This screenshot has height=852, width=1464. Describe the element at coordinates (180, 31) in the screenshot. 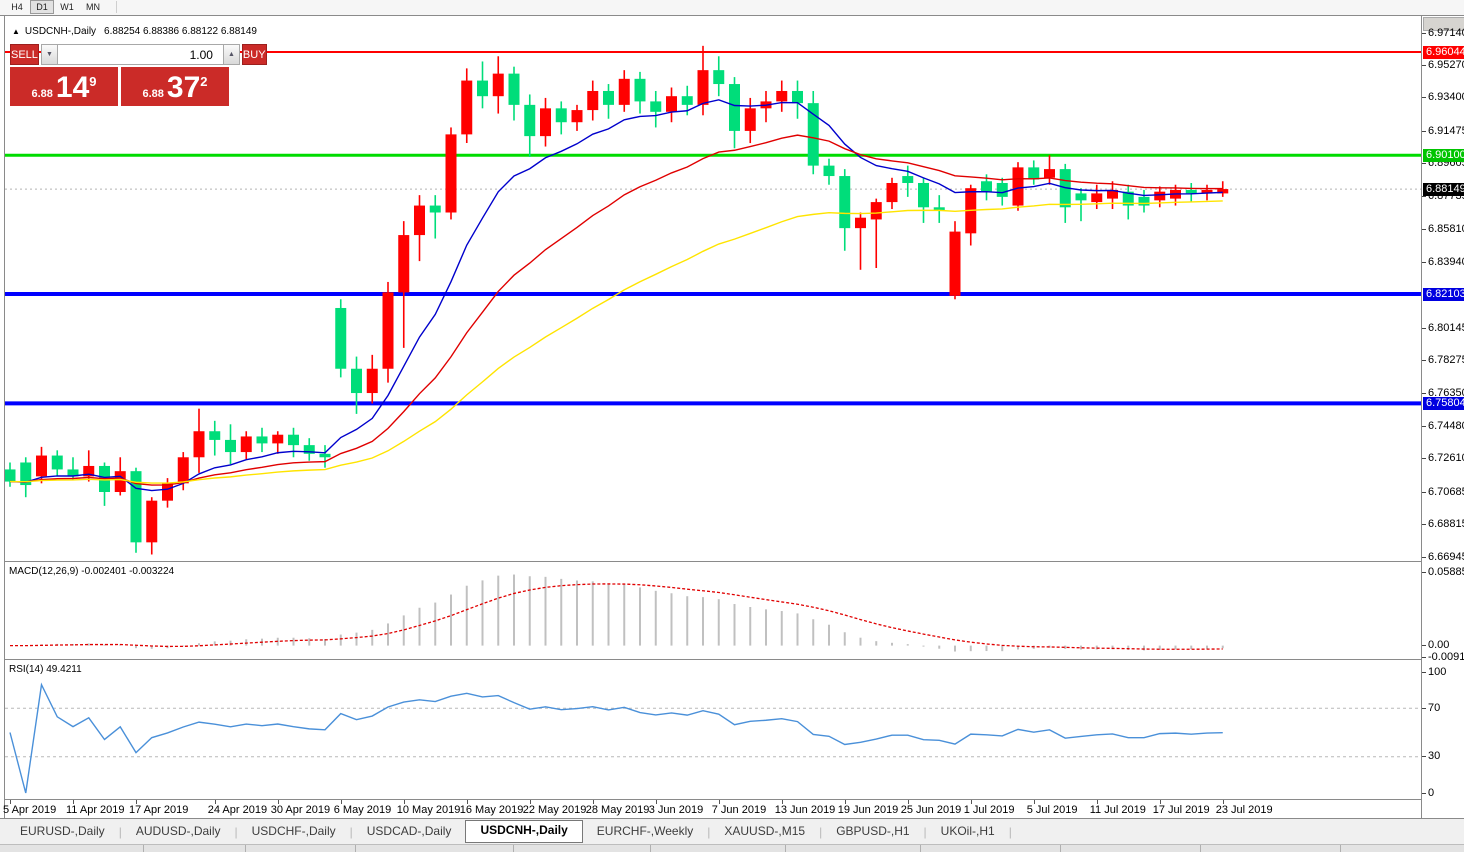

I see `chart-ohlc-values: 6.88254 6.88386 6.88122 6.88149` at that location.